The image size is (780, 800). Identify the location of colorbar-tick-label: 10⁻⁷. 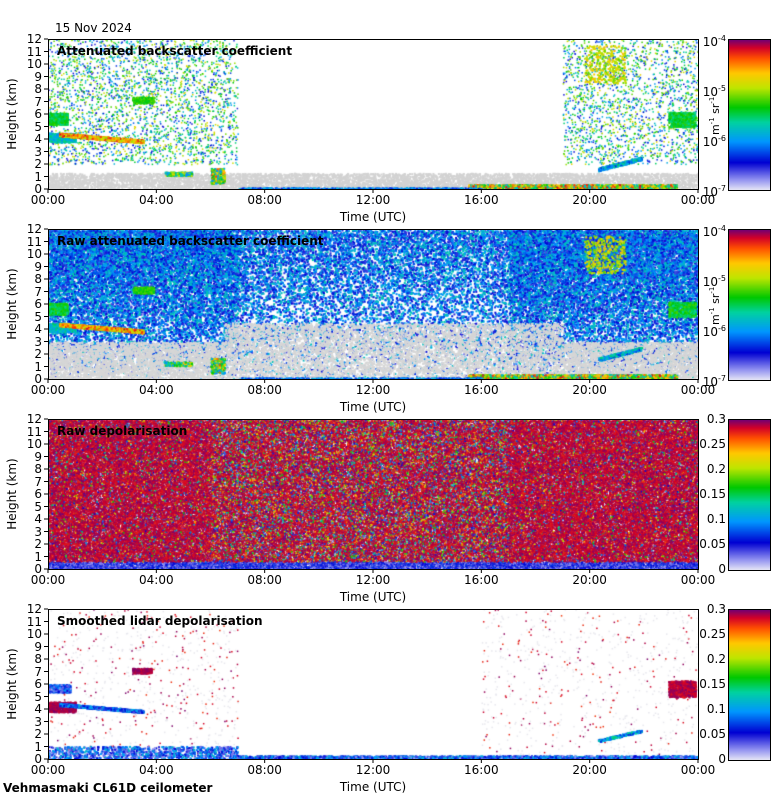
(714, 191).